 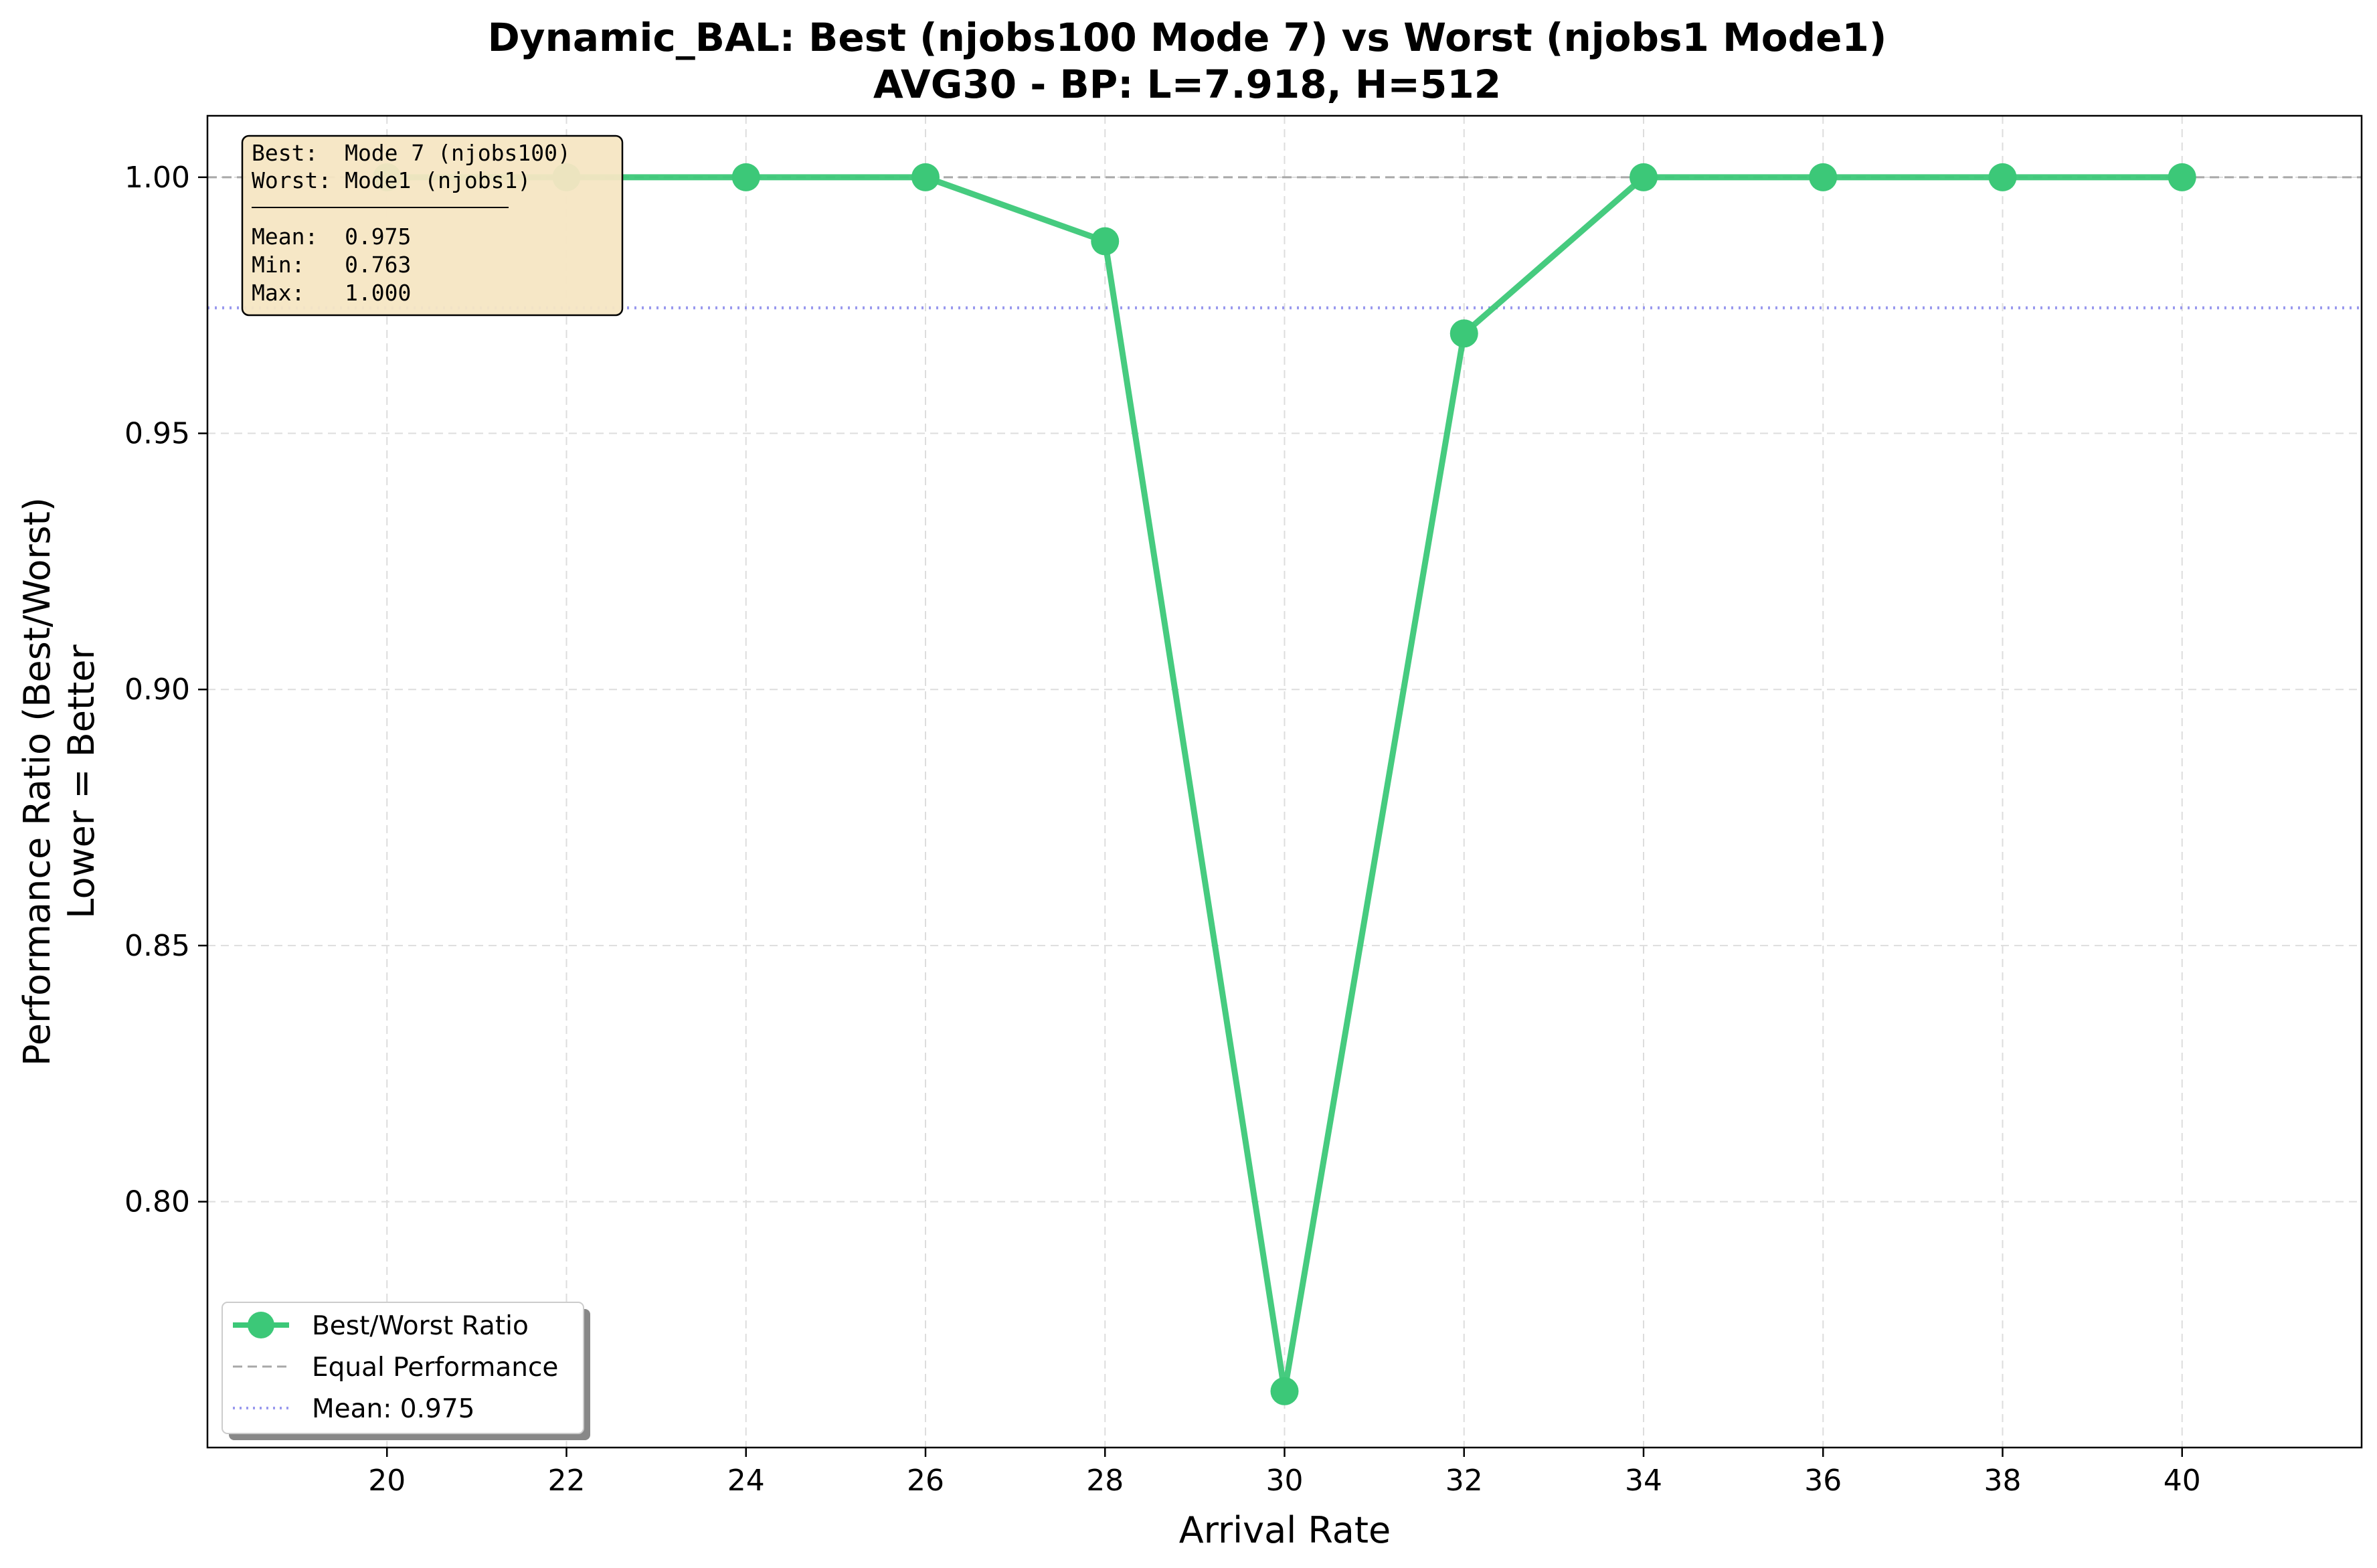 I want to click on y-tick-label: 0.85, so click(x=157, y=946).